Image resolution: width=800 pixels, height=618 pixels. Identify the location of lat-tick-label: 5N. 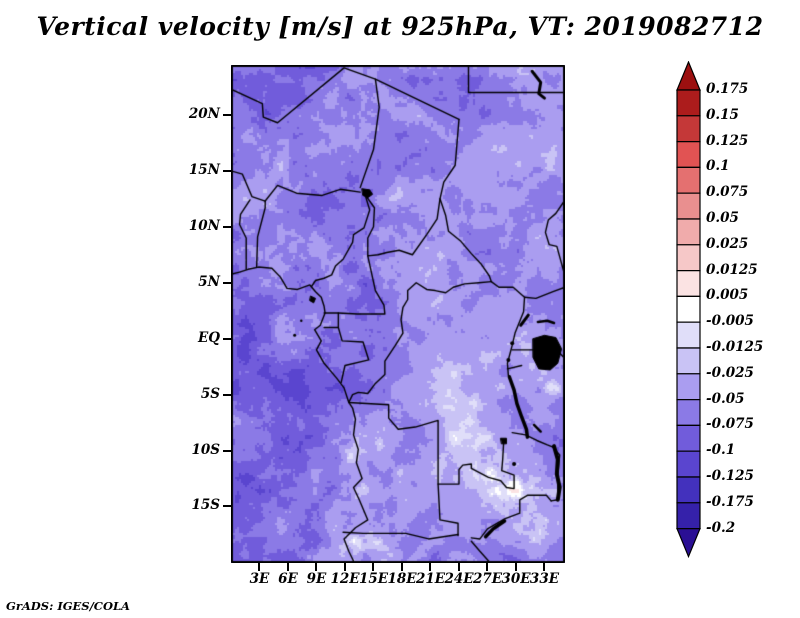
(209, 281).